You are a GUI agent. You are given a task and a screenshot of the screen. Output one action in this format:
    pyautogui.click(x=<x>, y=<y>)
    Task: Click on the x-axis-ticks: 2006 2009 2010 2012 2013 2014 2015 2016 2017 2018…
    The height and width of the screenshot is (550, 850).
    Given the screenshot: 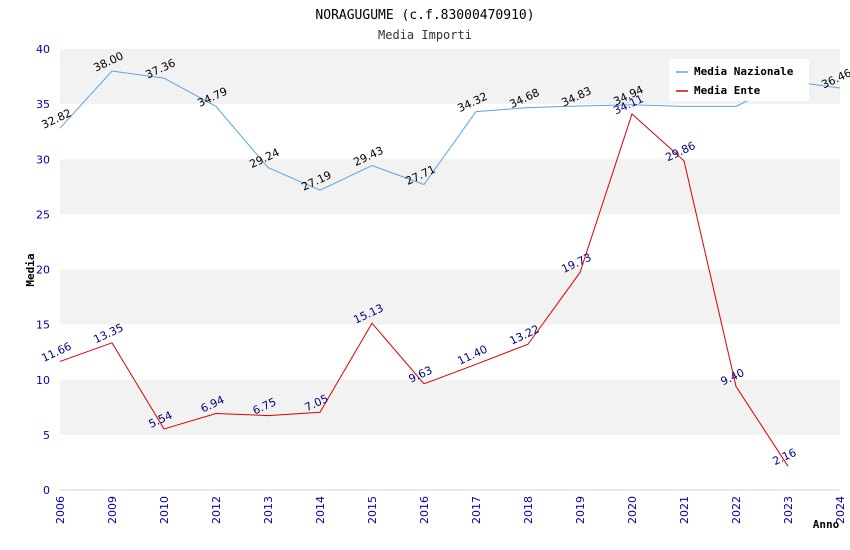 What is the action you would take?
    pyautogui.click(x=450, y=510)
    